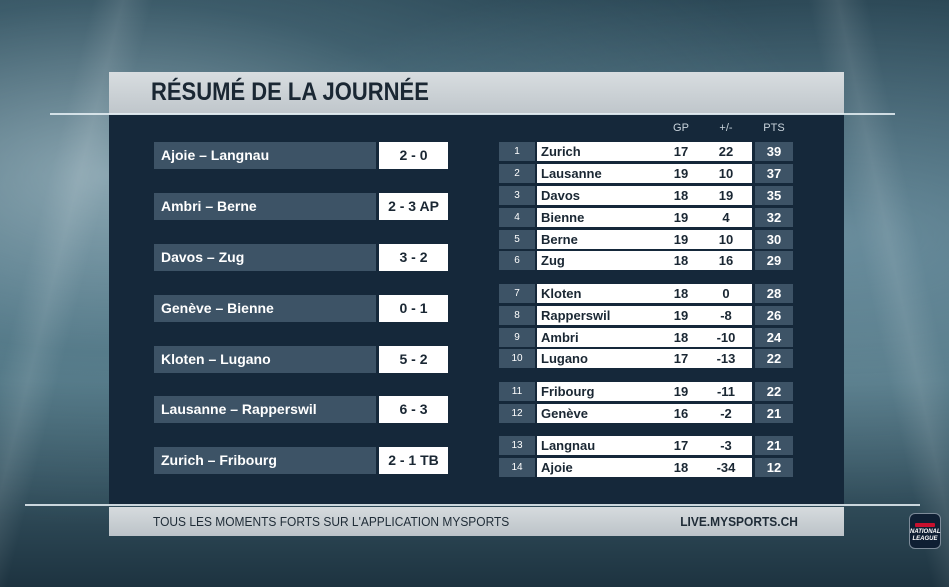 The height and width of the screenshot is (587, 949). Describe the element at coordinates (265, 257) in the screenshot. I see `match-label: Davos – Zug` at that location.